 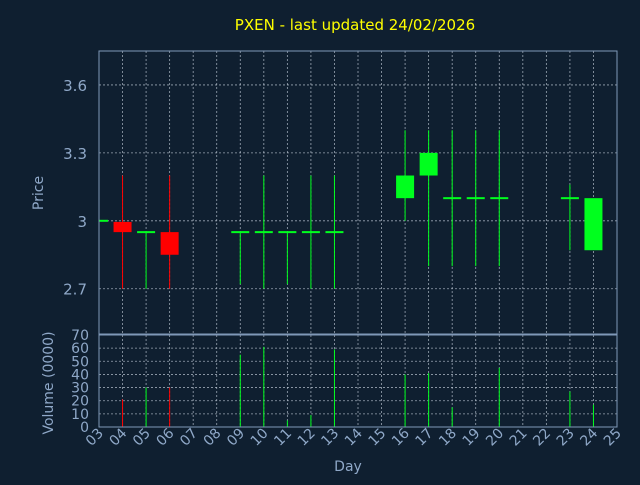 What do you see at coordinates (80, 415) in the screenshot?
I see `volume-tick-label: 10` at bounding box center [80, 415].